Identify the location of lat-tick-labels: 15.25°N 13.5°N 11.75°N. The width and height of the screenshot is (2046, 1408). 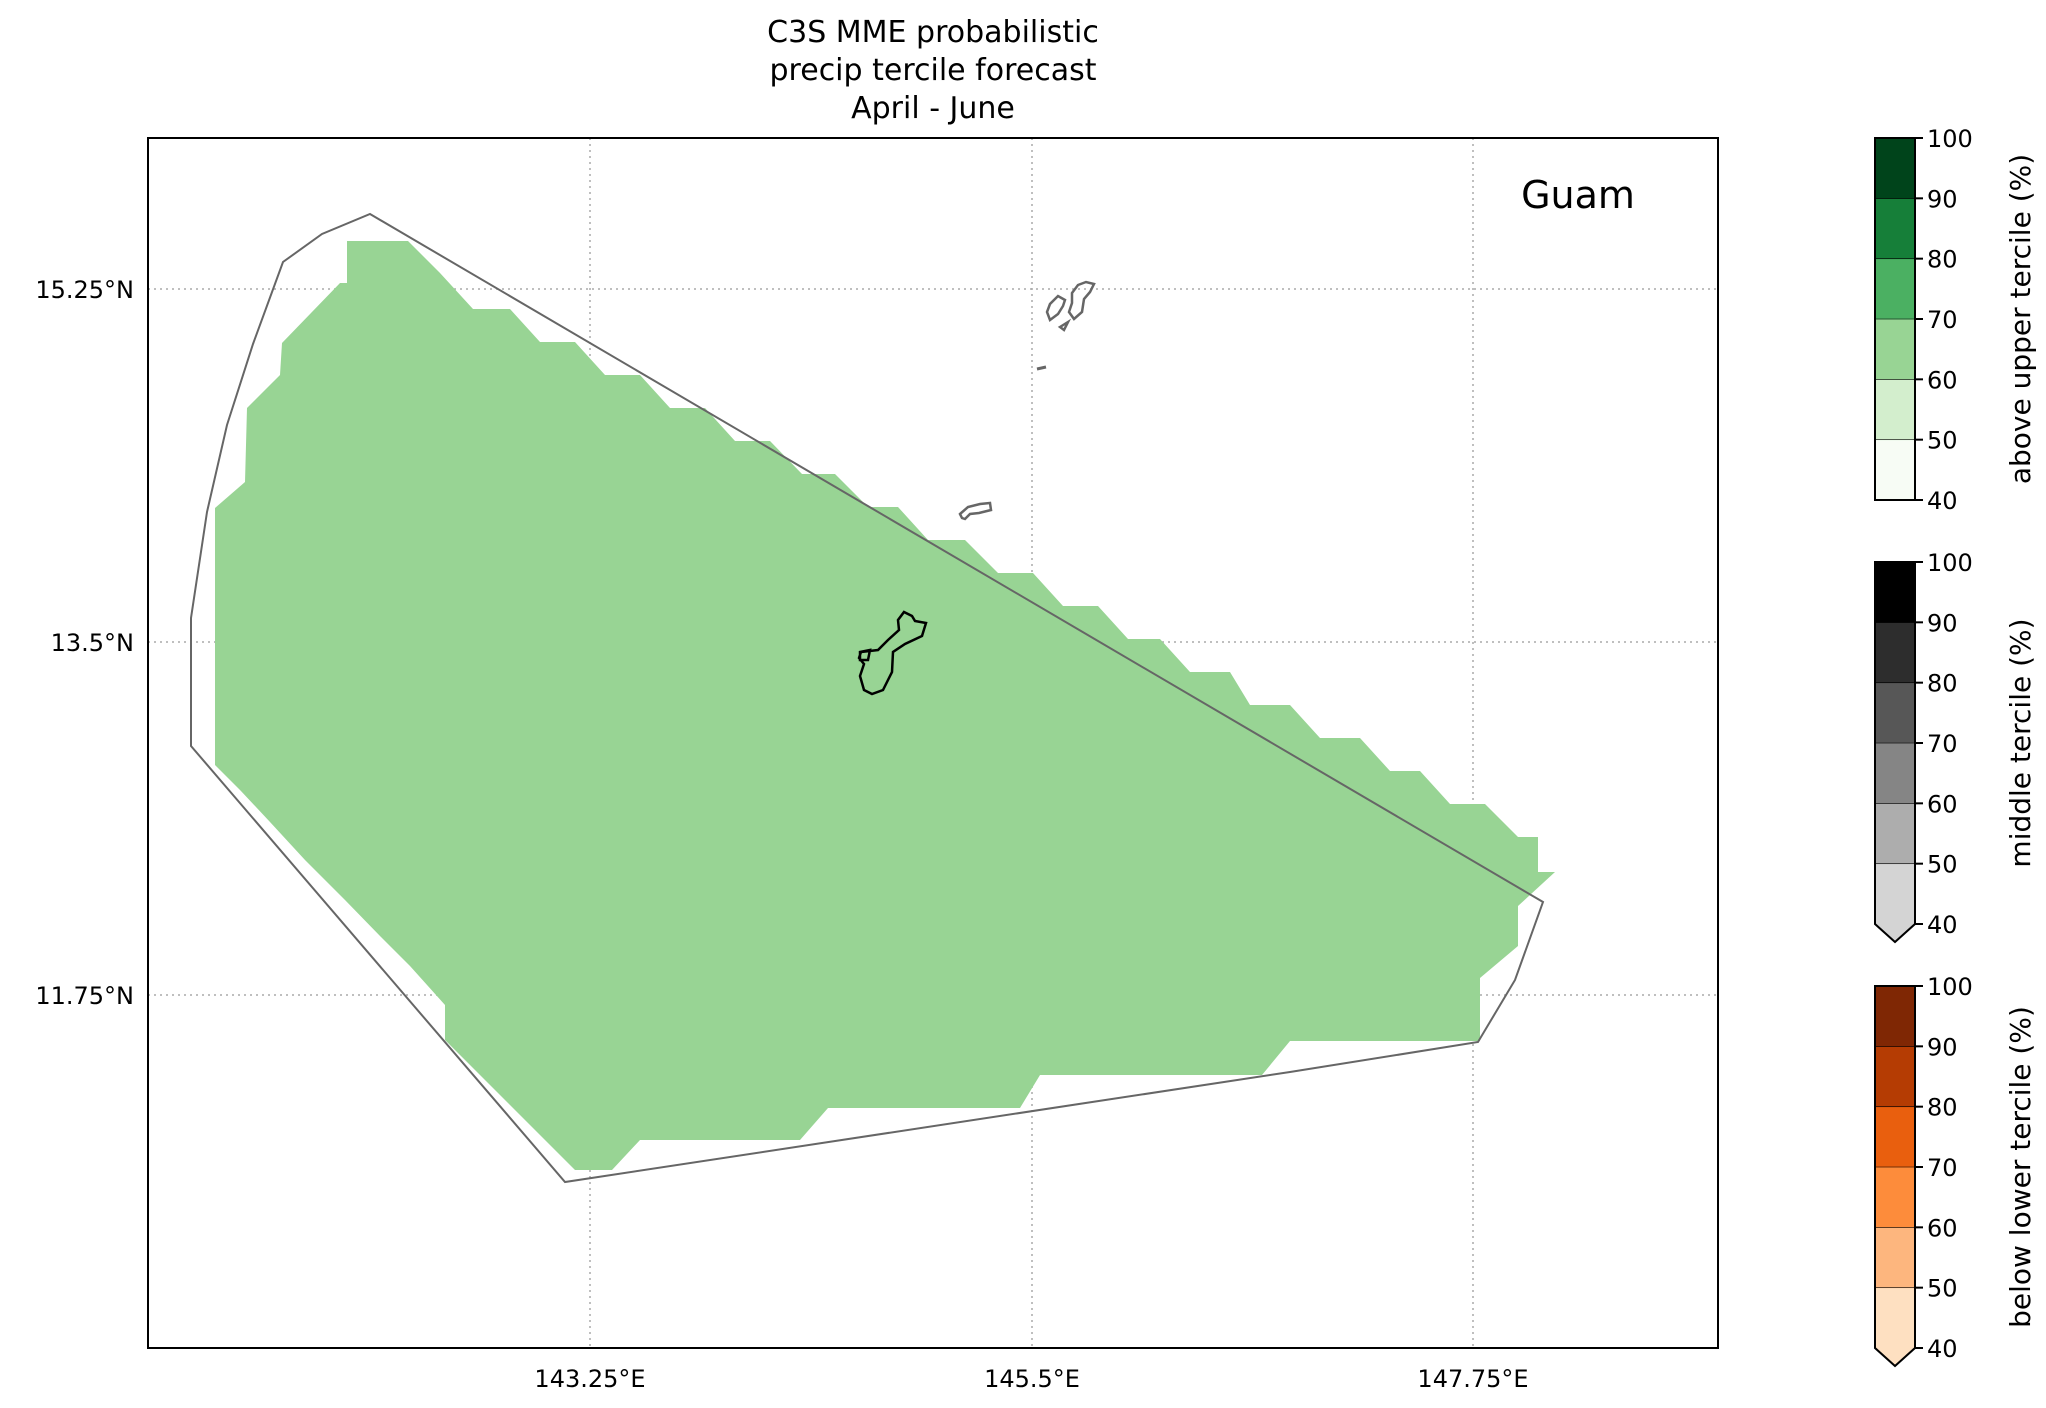
(84, 643).